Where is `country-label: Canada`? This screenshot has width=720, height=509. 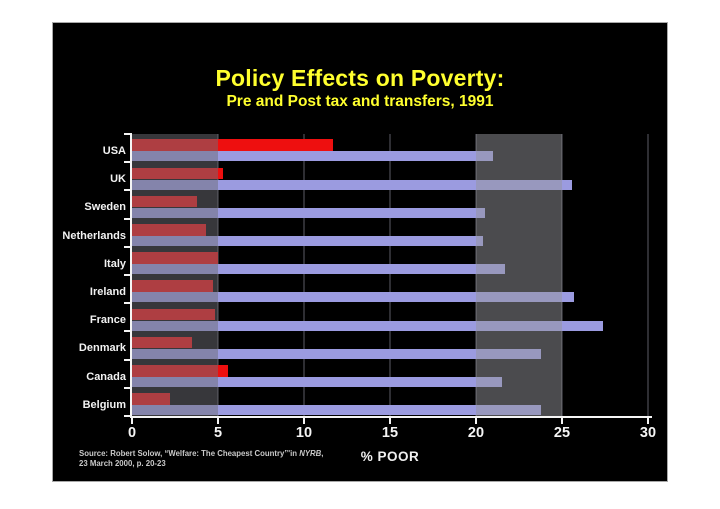
country-label: Canada is located at coordinates (106, 376).